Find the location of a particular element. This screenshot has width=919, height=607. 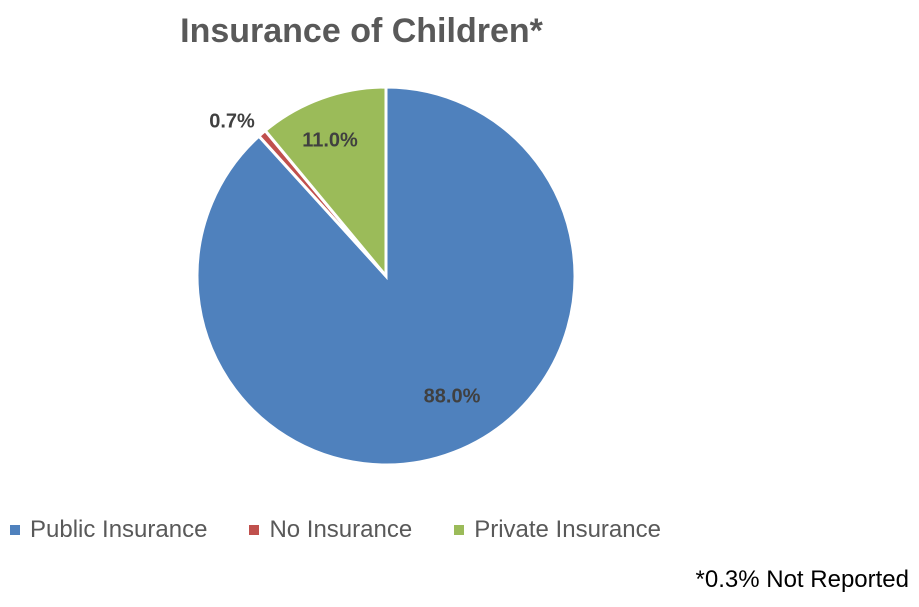

legend-label-no-insurance: No Insurance is located at coordinates (341, 529).